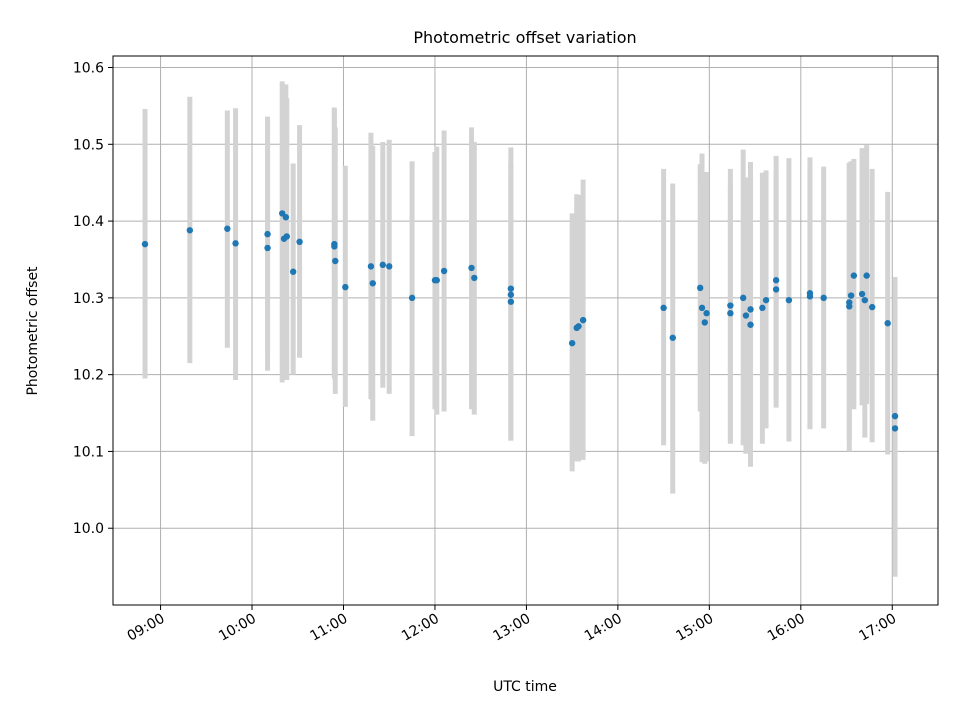 Image resolution: width=960 pixels, height=720 pixels. Describe the element at coordinates (511, 628) in the screenshot. I see `x-tick-label: 13:00` at that location.